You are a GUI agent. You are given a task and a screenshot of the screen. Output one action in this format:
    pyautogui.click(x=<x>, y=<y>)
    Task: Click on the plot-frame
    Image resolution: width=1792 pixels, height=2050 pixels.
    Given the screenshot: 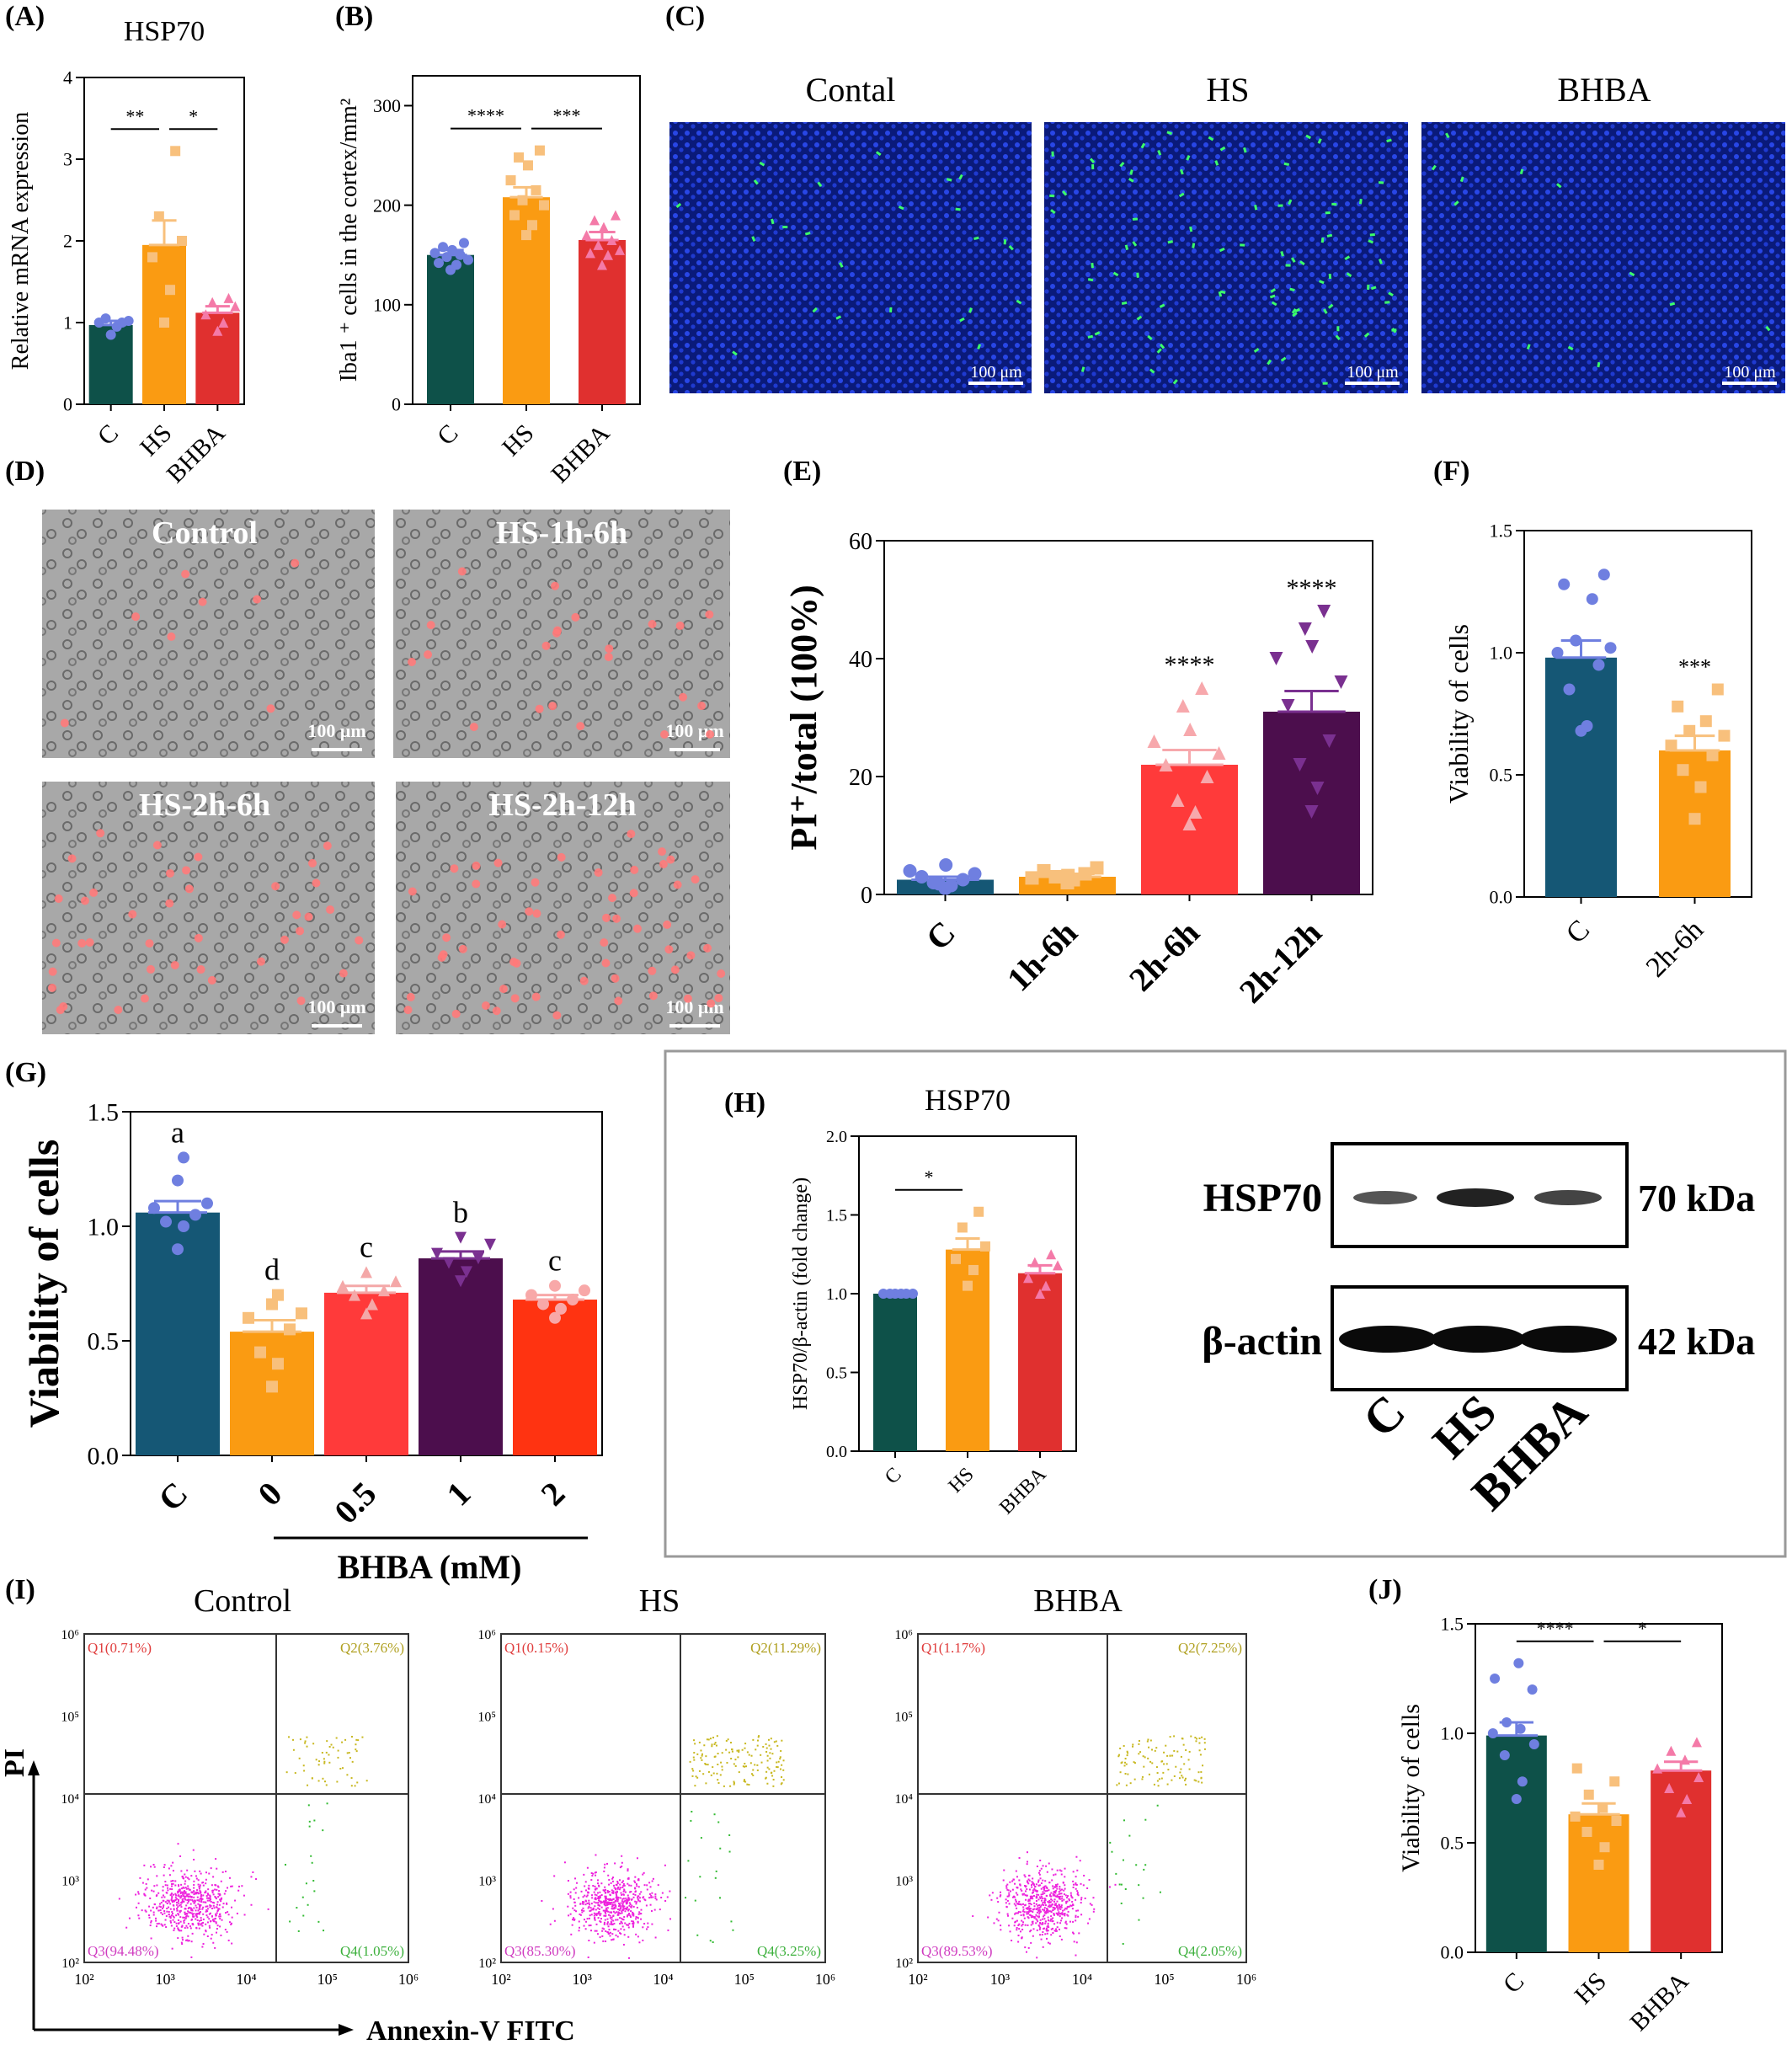 What is the action you would take?
    pyautogui.click(x=1128, y=717)
    